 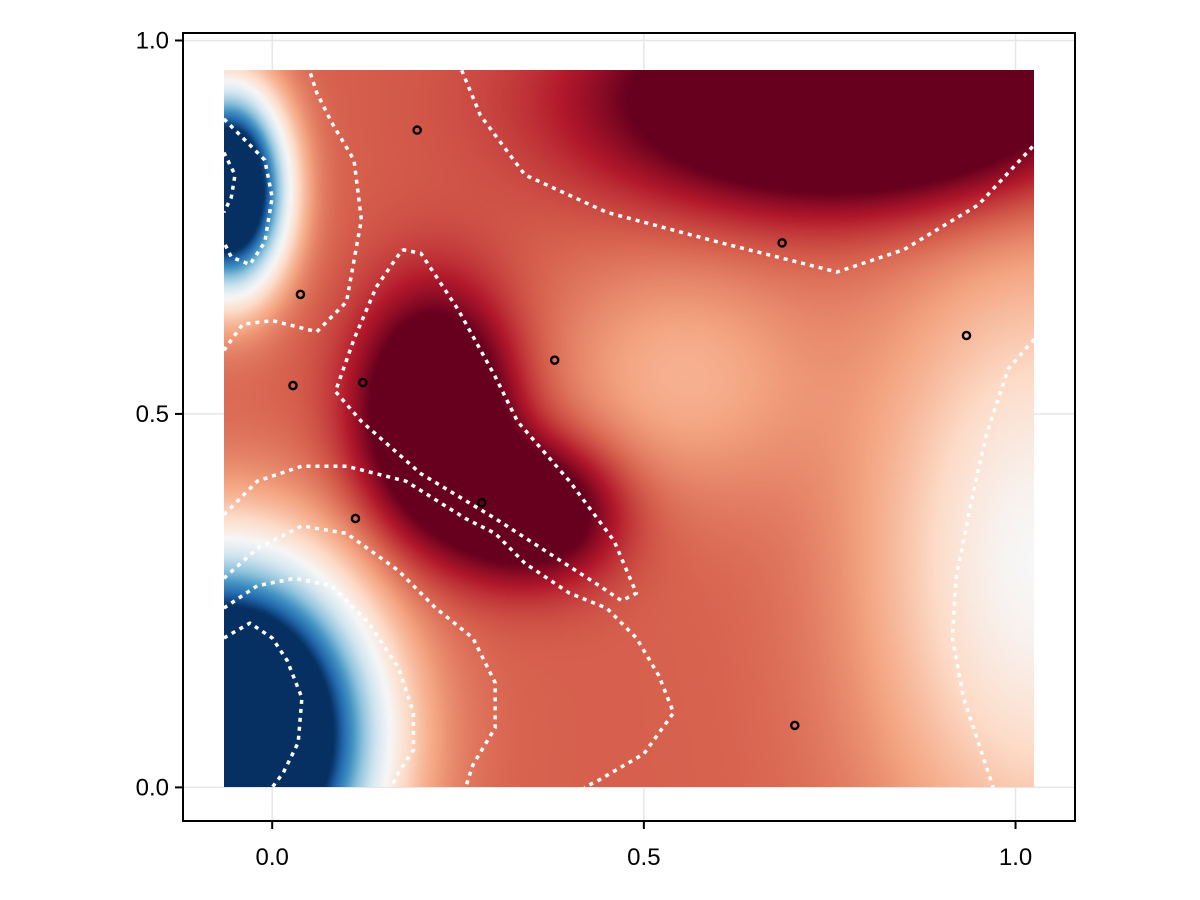 What do you see at coordinates (152, 40) in the screenshot?
I see `y-tick-label: 1.0` at bounding box center [152, 40].